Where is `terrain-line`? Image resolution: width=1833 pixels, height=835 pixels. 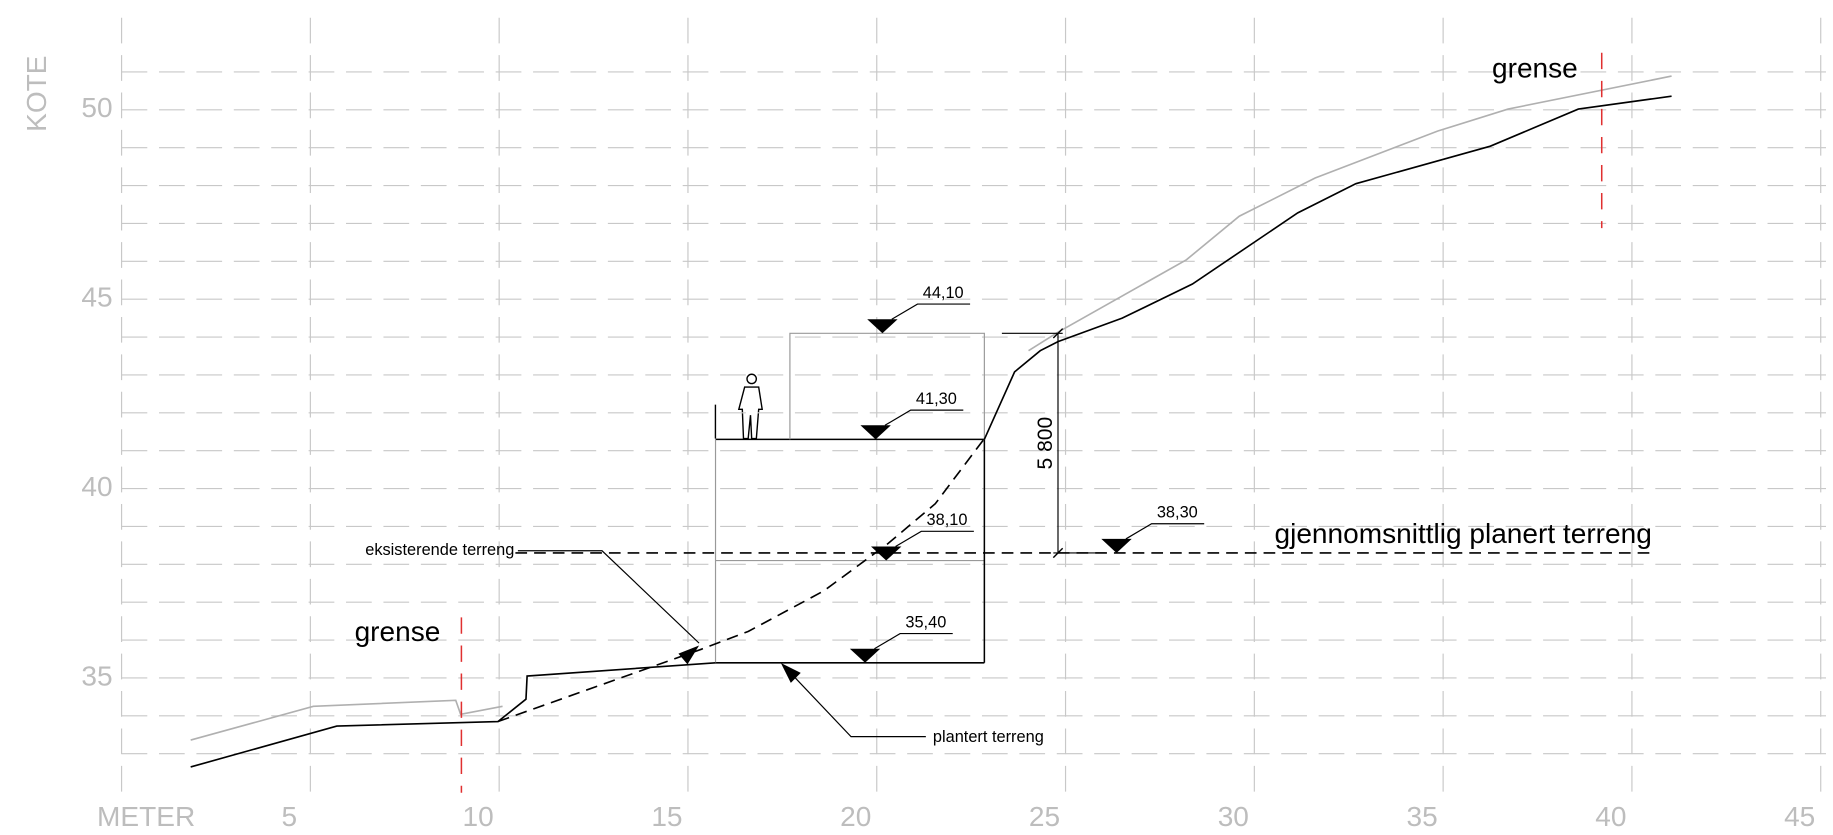
terrain-line is located at coordinates (741, 580).